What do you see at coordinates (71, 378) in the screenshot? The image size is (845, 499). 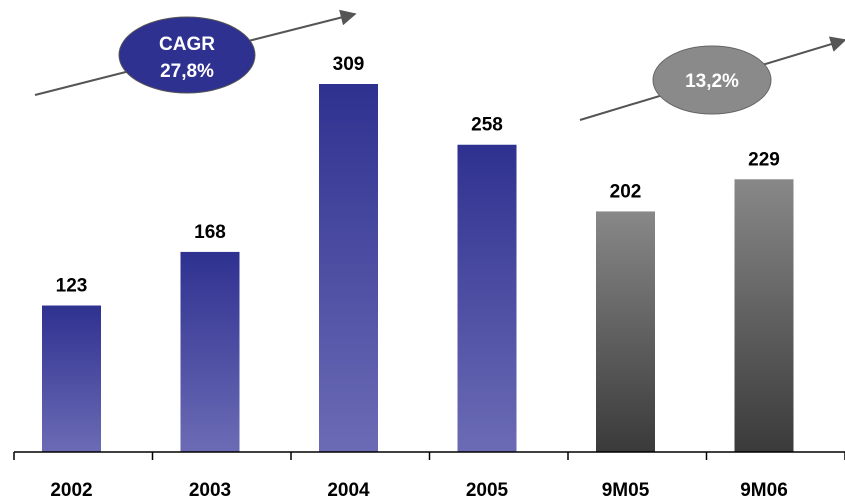 I see `bar-2002` at bounding box center [71, 378].